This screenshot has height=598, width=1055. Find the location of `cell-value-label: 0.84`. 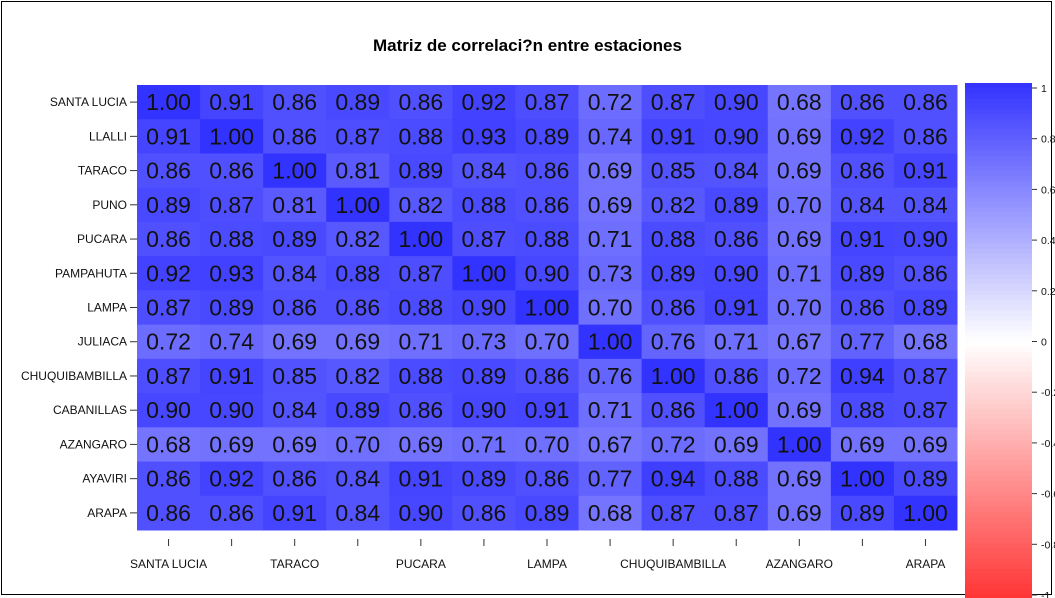

cell-value-label: 0.84 is located at coordinates (294, 273).